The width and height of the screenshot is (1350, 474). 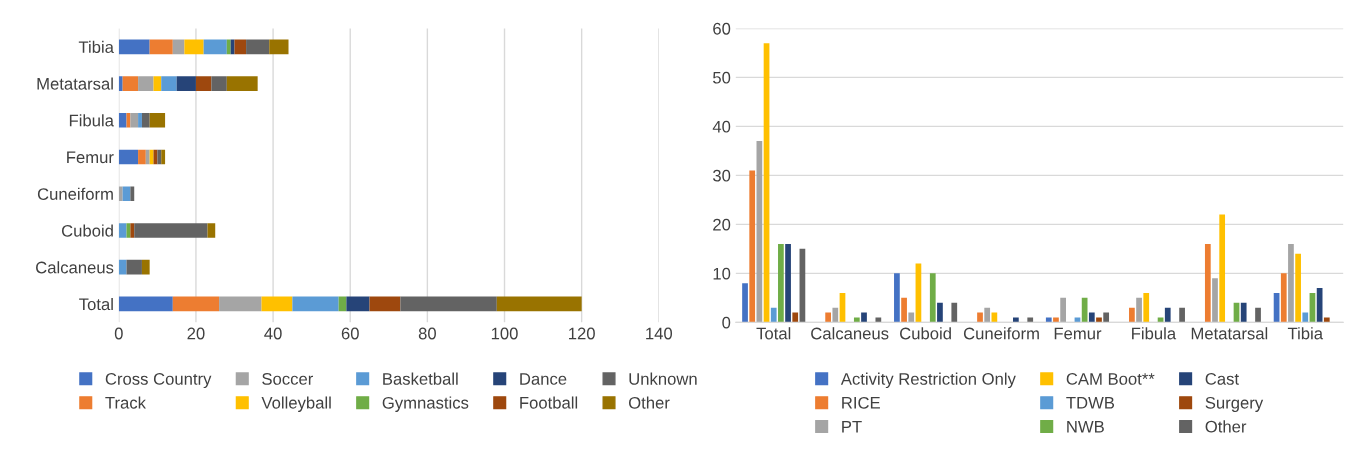 What do you see at coordinates (296, 404) in the screenshot?
I see `legend-label: Volleyball` at bounding box center [296, 404].